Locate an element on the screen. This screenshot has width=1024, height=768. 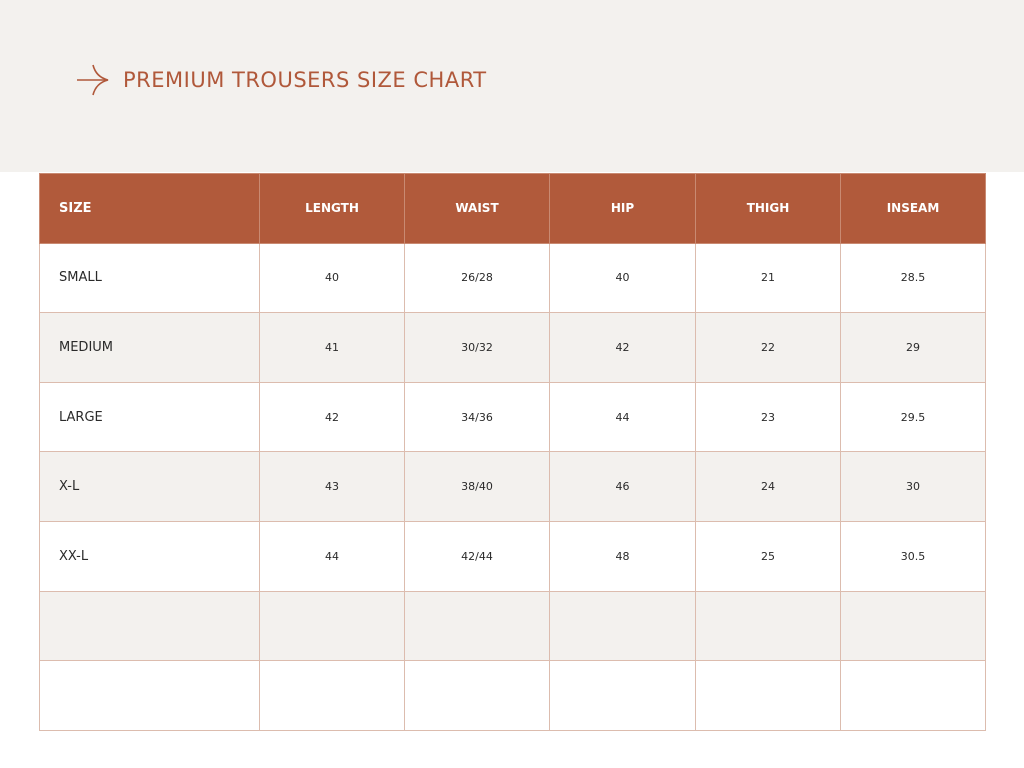
measure-cell: 30.5 is located at coordinates (913, 556).